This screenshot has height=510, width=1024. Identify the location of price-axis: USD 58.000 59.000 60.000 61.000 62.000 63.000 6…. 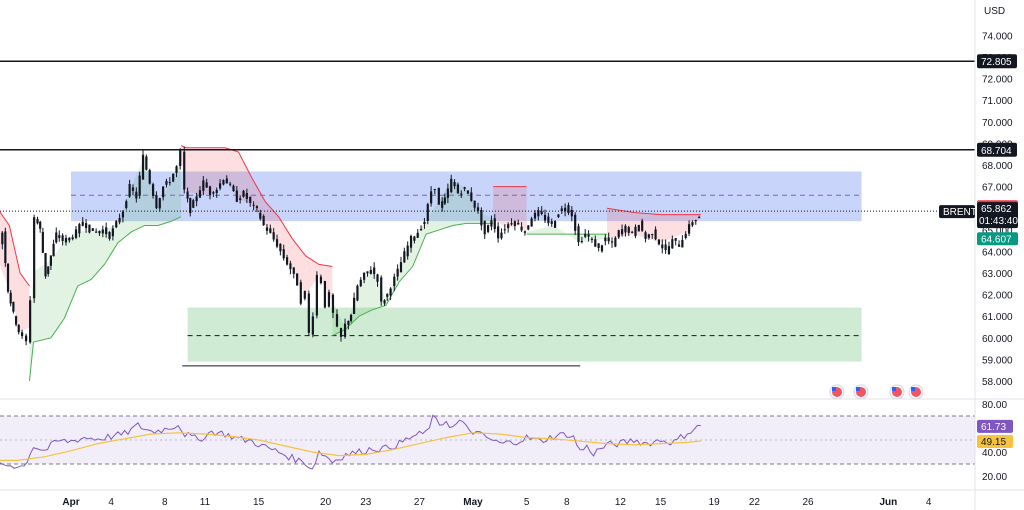
(978, 255).